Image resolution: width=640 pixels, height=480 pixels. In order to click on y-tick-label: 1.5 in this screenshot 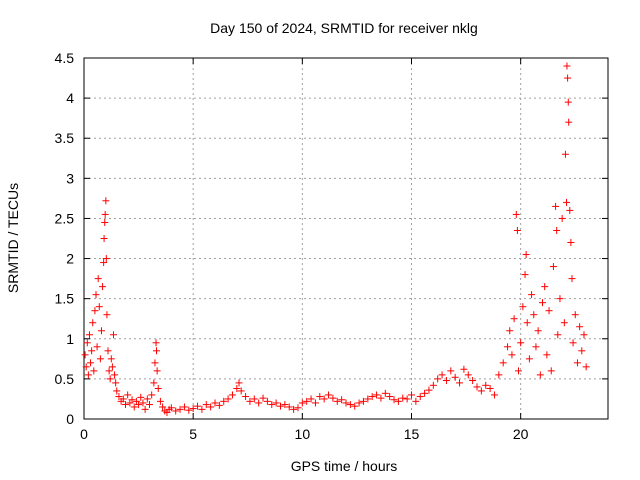, I will do `click(65, 299)`.